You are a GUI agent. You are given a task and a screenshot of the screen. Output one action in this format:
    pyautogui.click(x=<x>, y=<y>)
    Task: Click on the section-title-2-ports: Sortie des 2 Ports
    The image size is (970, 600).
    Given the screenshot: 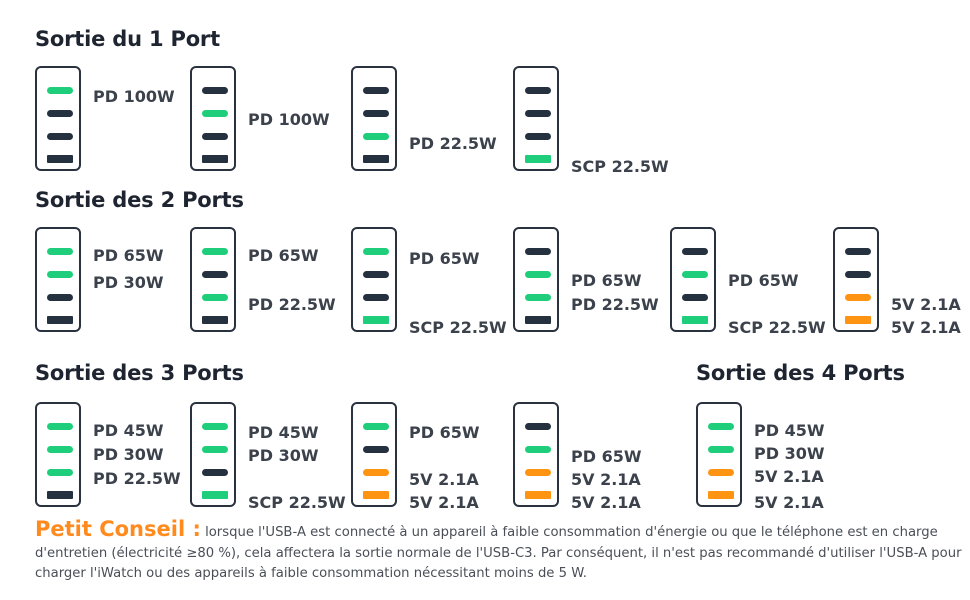 What is the action you would take?
    pyautogui.click(x=139, y=200)
    